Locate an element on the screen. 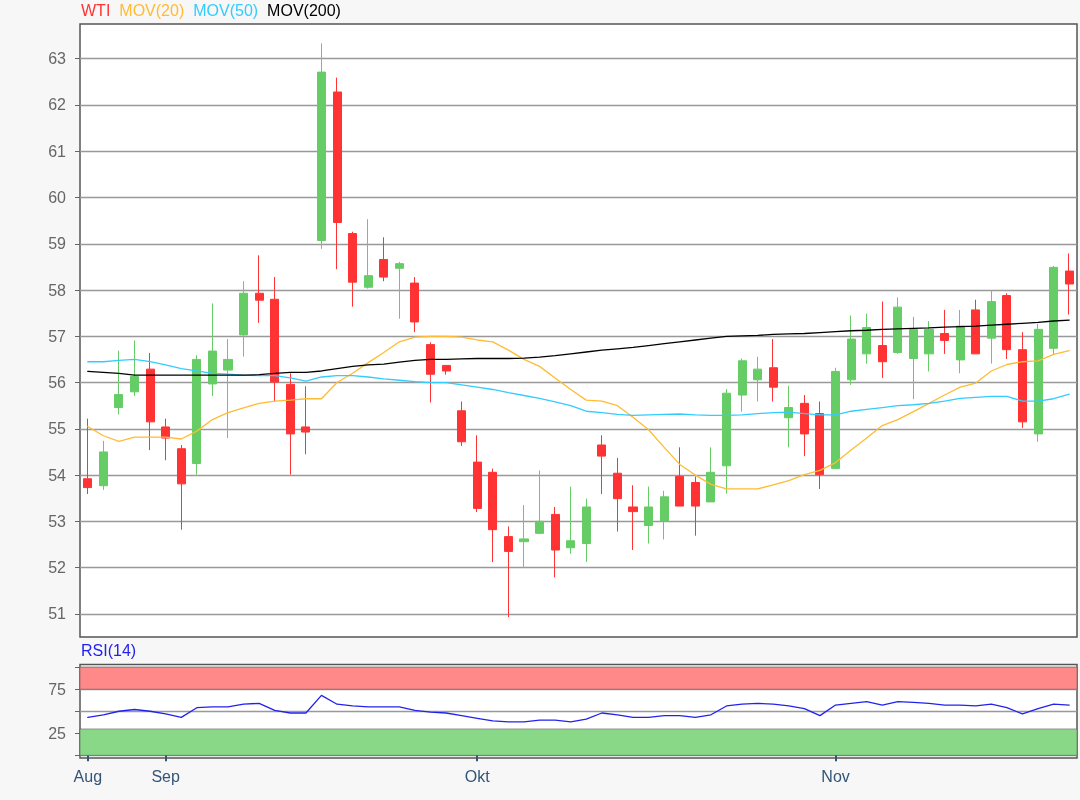  y-tick-label: 25 is located at coordinates (57, 733).